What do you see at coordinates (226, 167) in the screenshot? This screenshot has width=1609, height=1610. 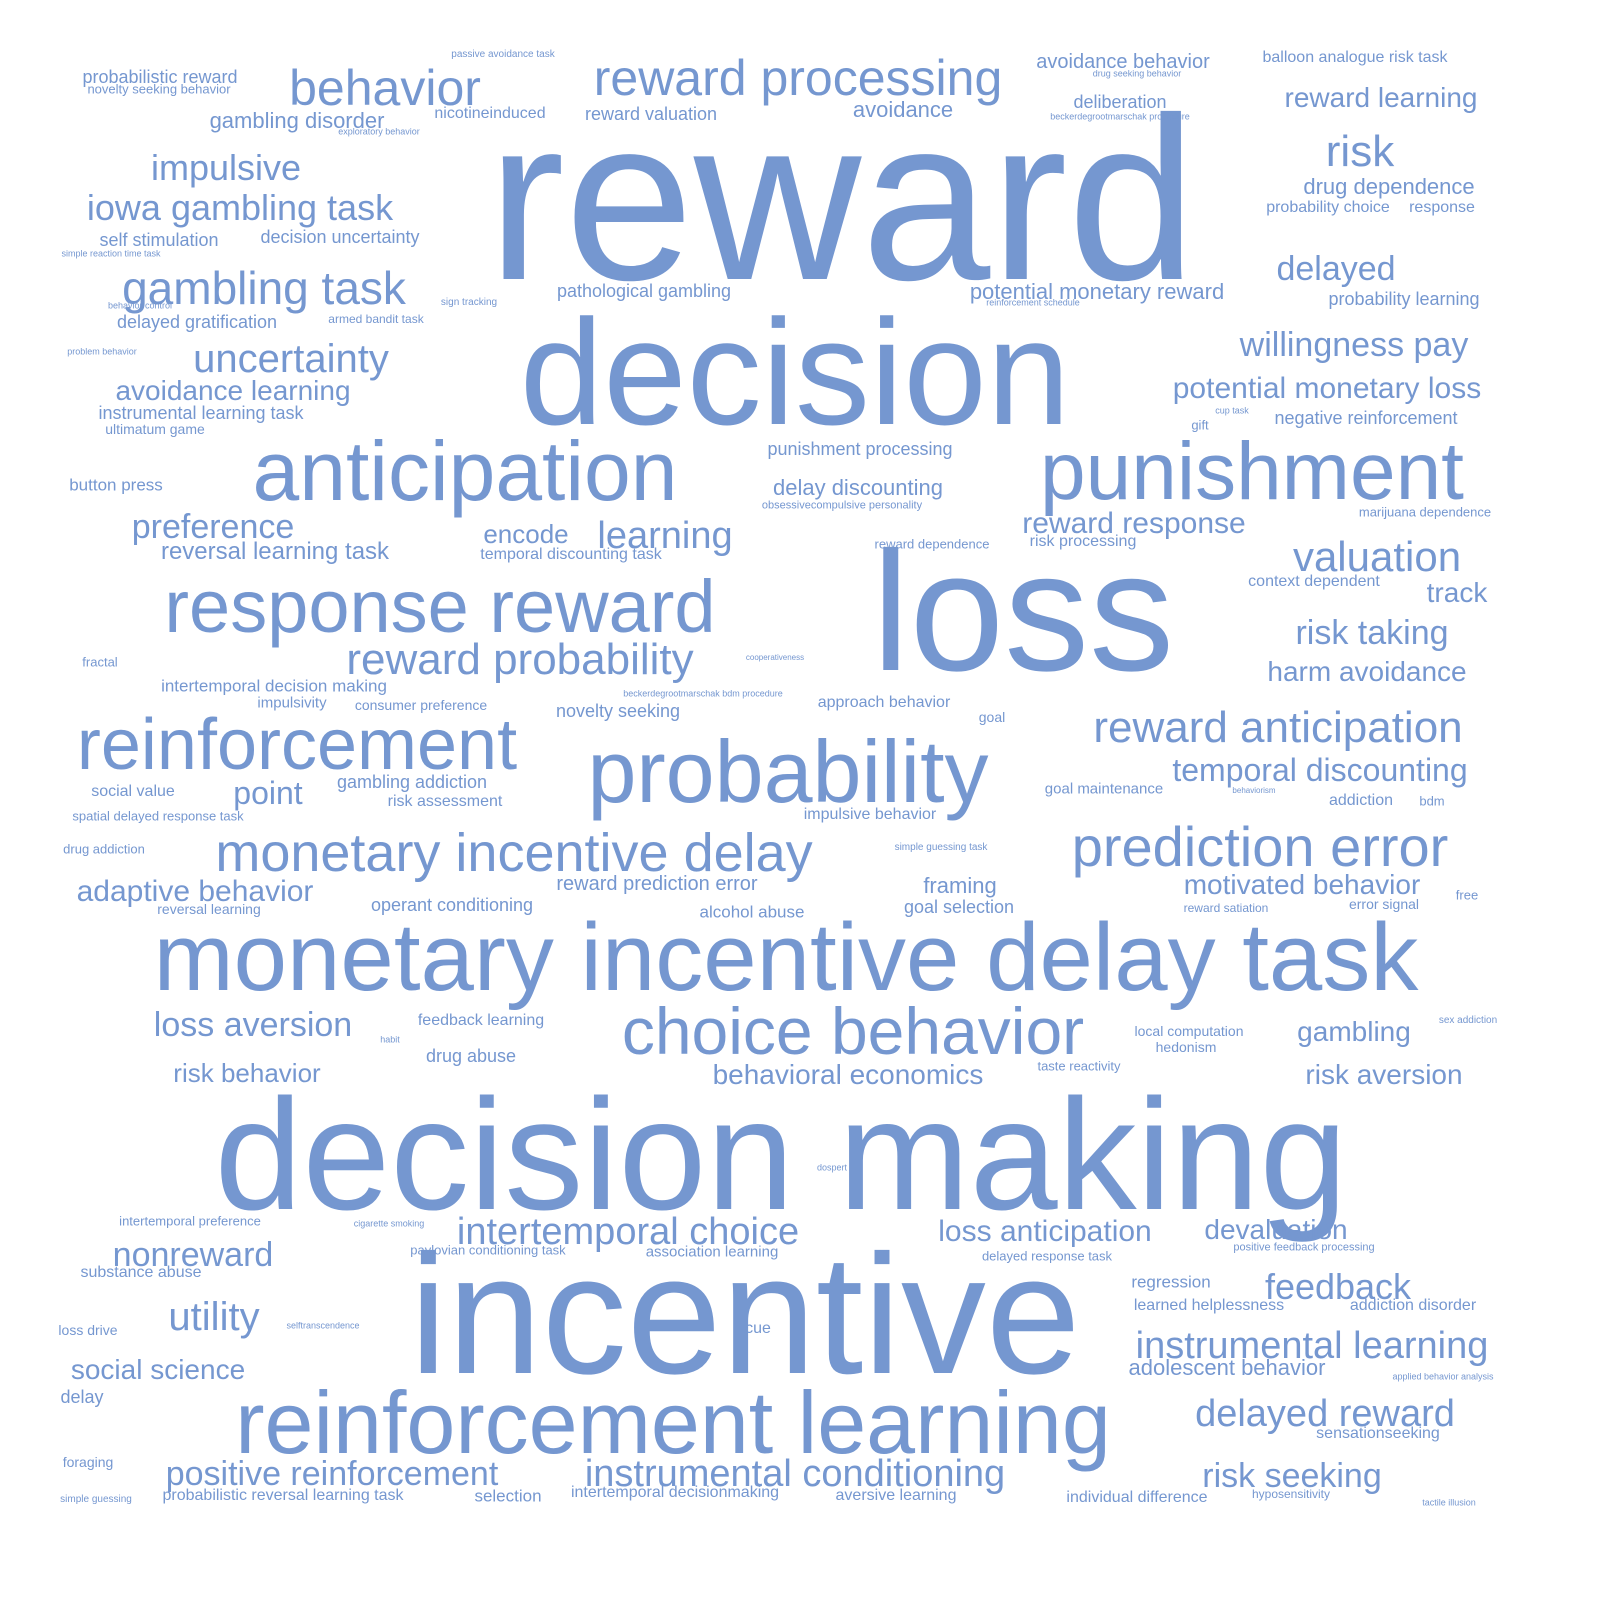 I see `word-impulsive: impulsive` at bounding box center [226, 167].